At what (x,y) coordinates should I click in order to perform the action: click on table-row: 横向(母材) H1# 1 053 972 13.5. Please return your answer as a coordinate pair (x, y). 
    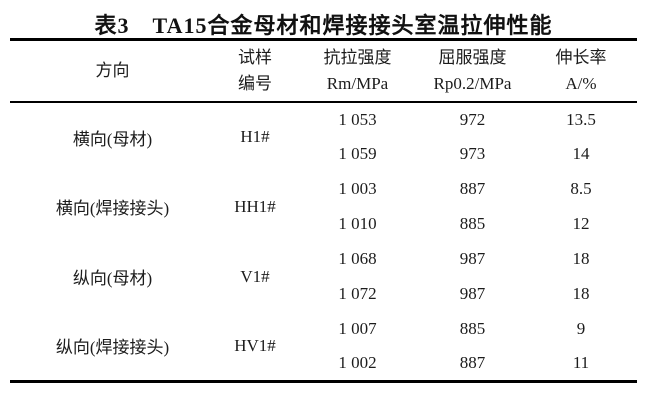
    Looking at the image, I should click on (323, 125).